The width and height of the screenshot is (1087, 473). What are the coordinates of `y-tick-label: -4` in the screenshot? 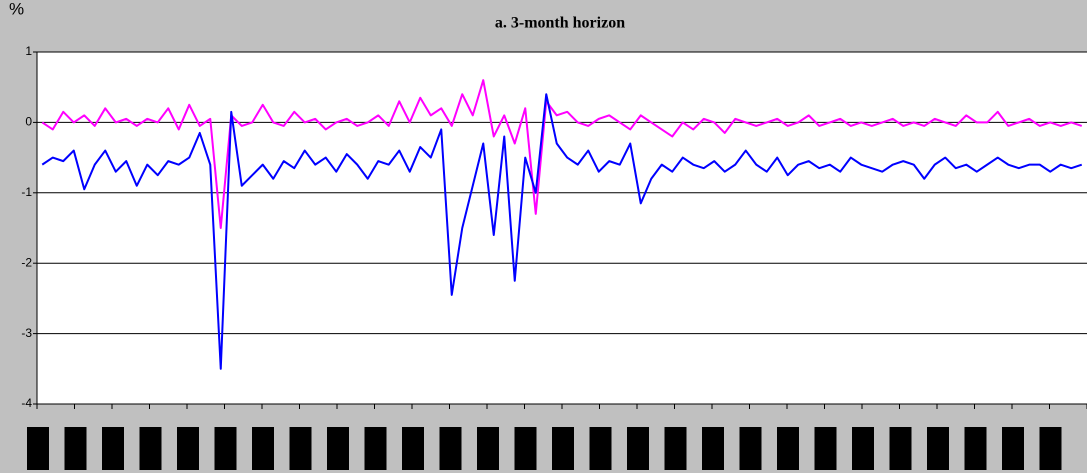 It's located at (26, 403).